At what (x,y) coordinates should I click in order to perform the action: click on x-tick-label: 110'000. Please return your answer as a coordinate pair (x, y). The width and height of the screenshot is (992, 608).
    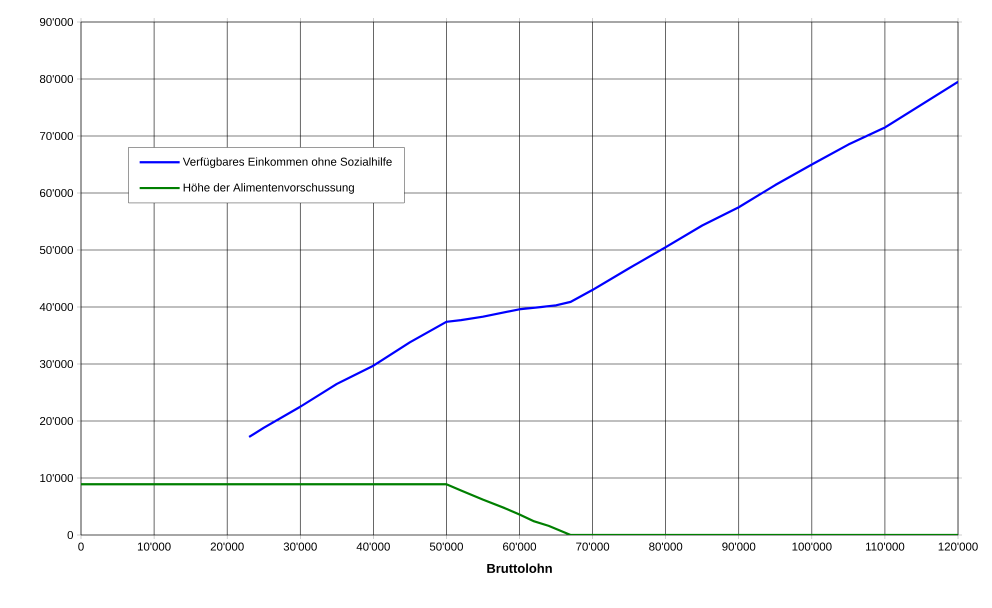
    Looking at the image, I should click on (885, 546).